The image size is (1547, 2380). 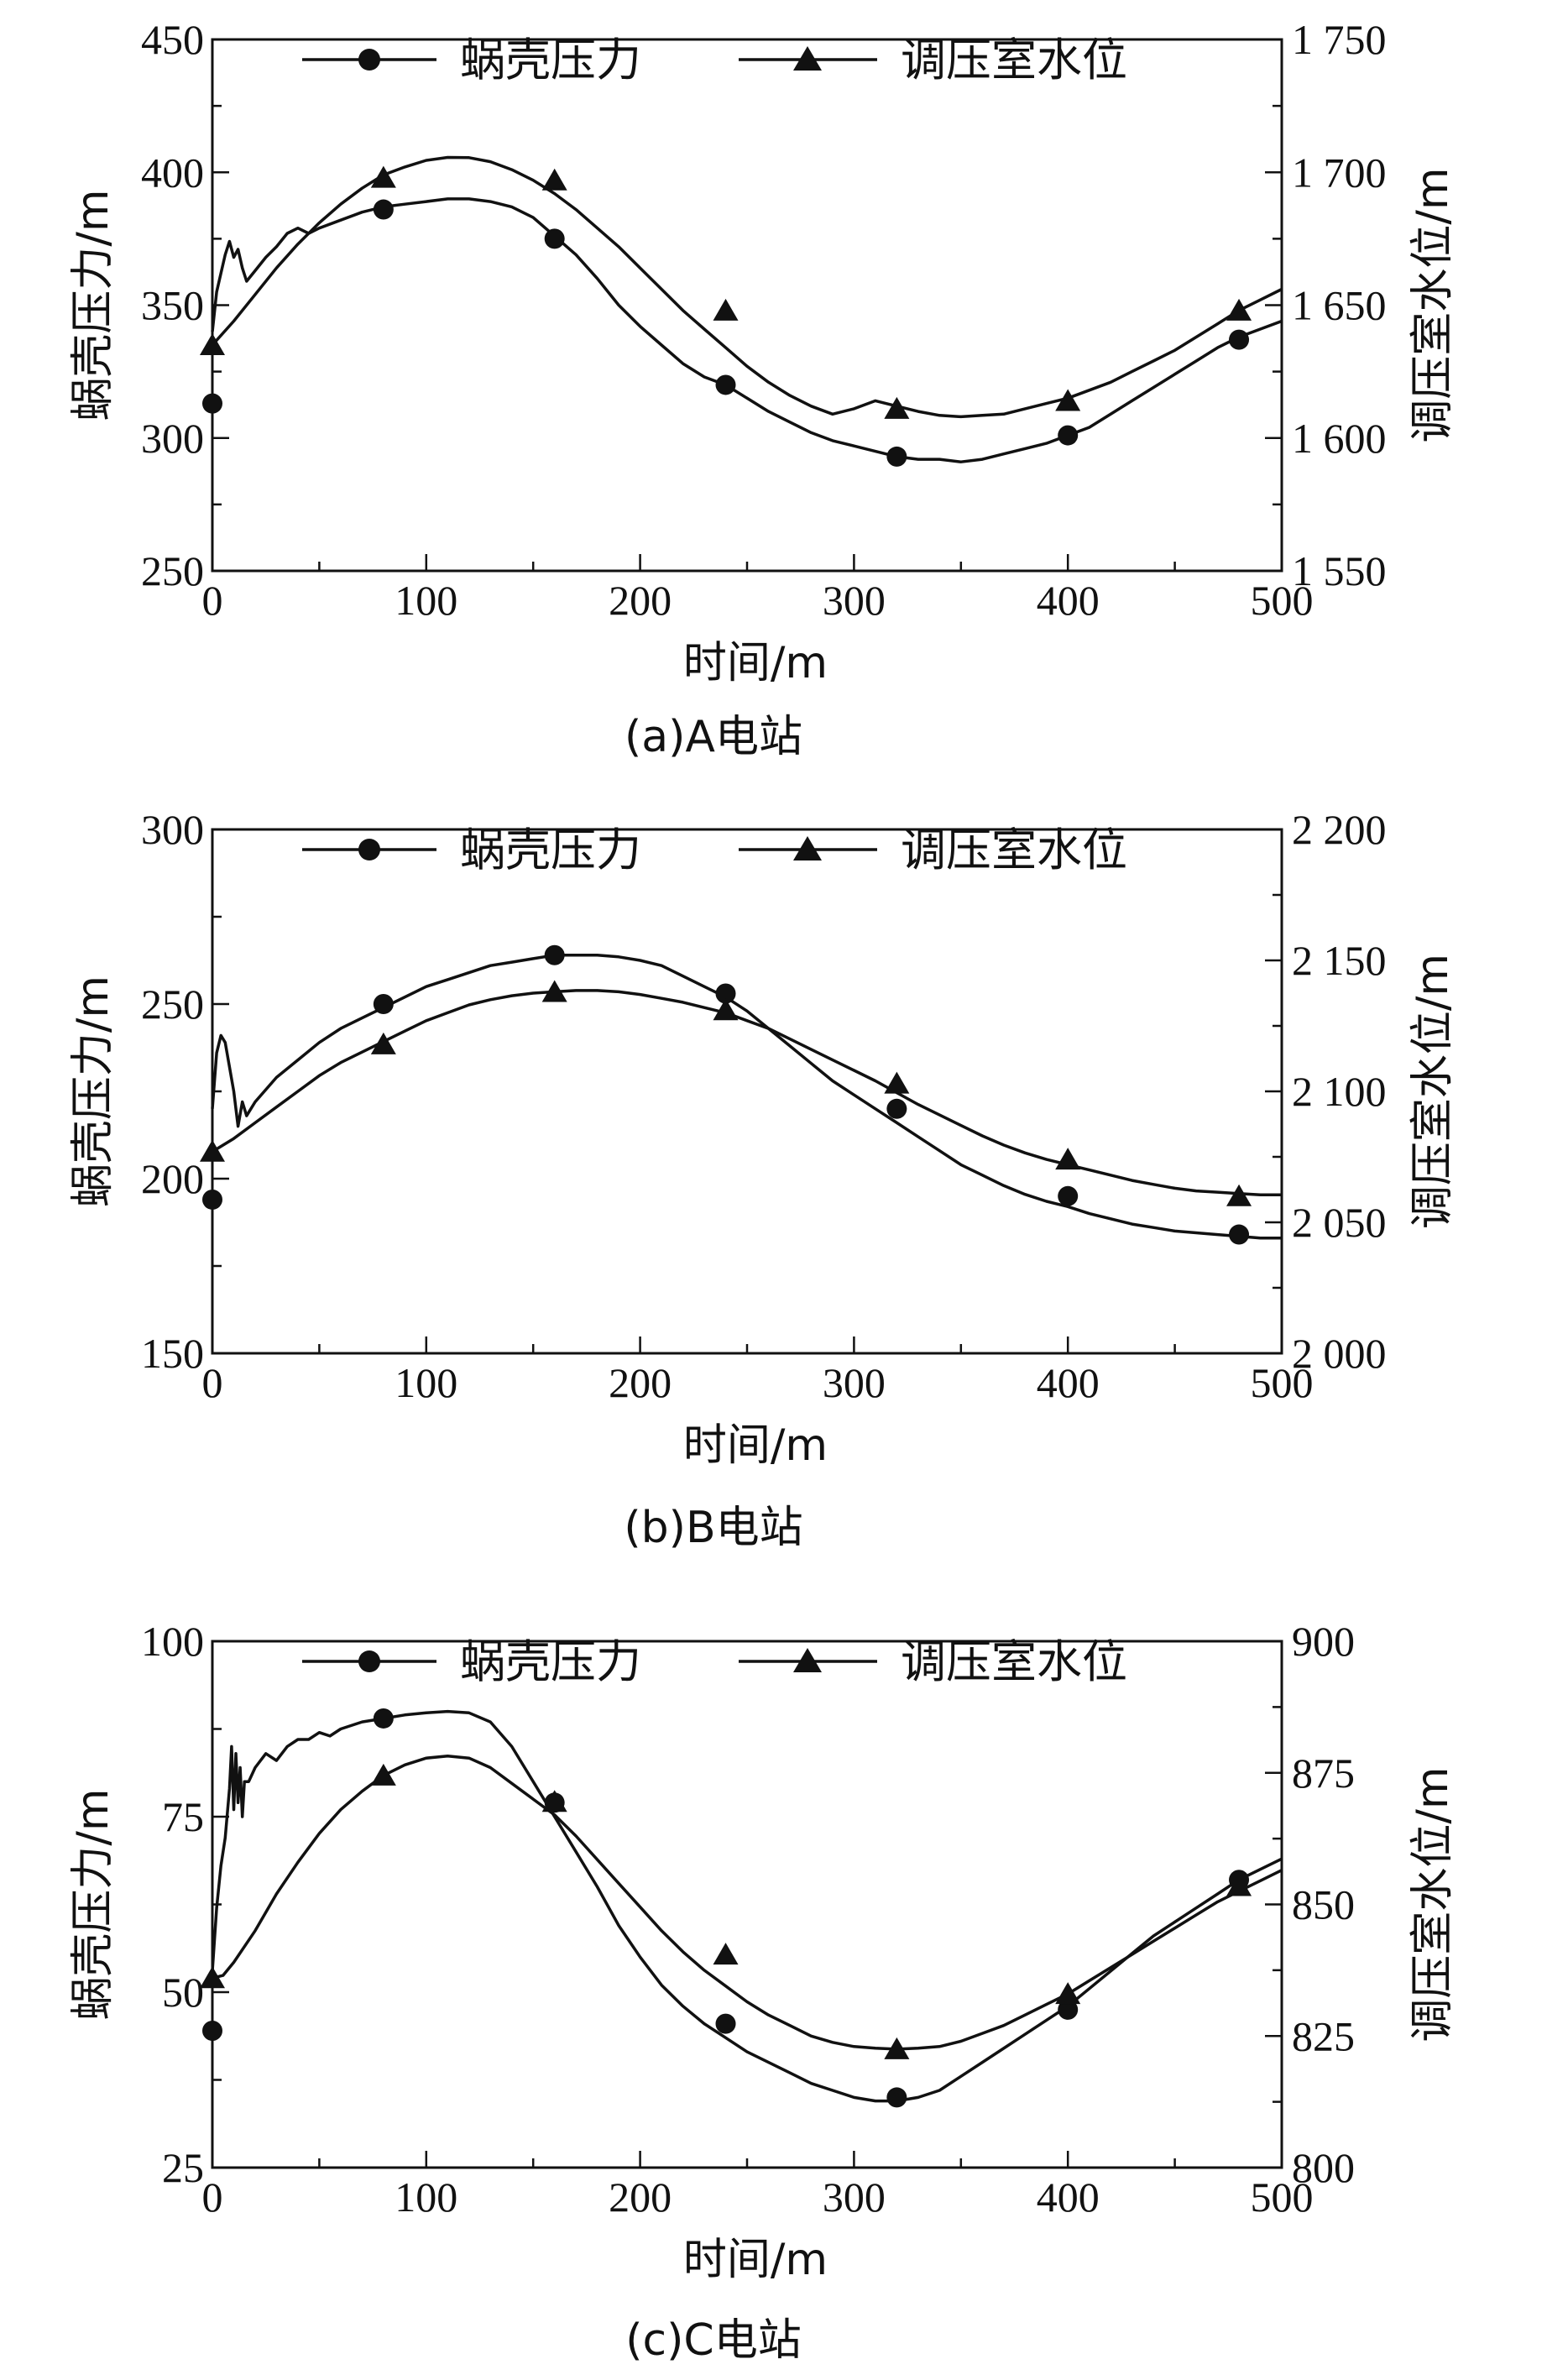 I want to click on panel-caption: (b)B电站, so click(x=713, y=1528).